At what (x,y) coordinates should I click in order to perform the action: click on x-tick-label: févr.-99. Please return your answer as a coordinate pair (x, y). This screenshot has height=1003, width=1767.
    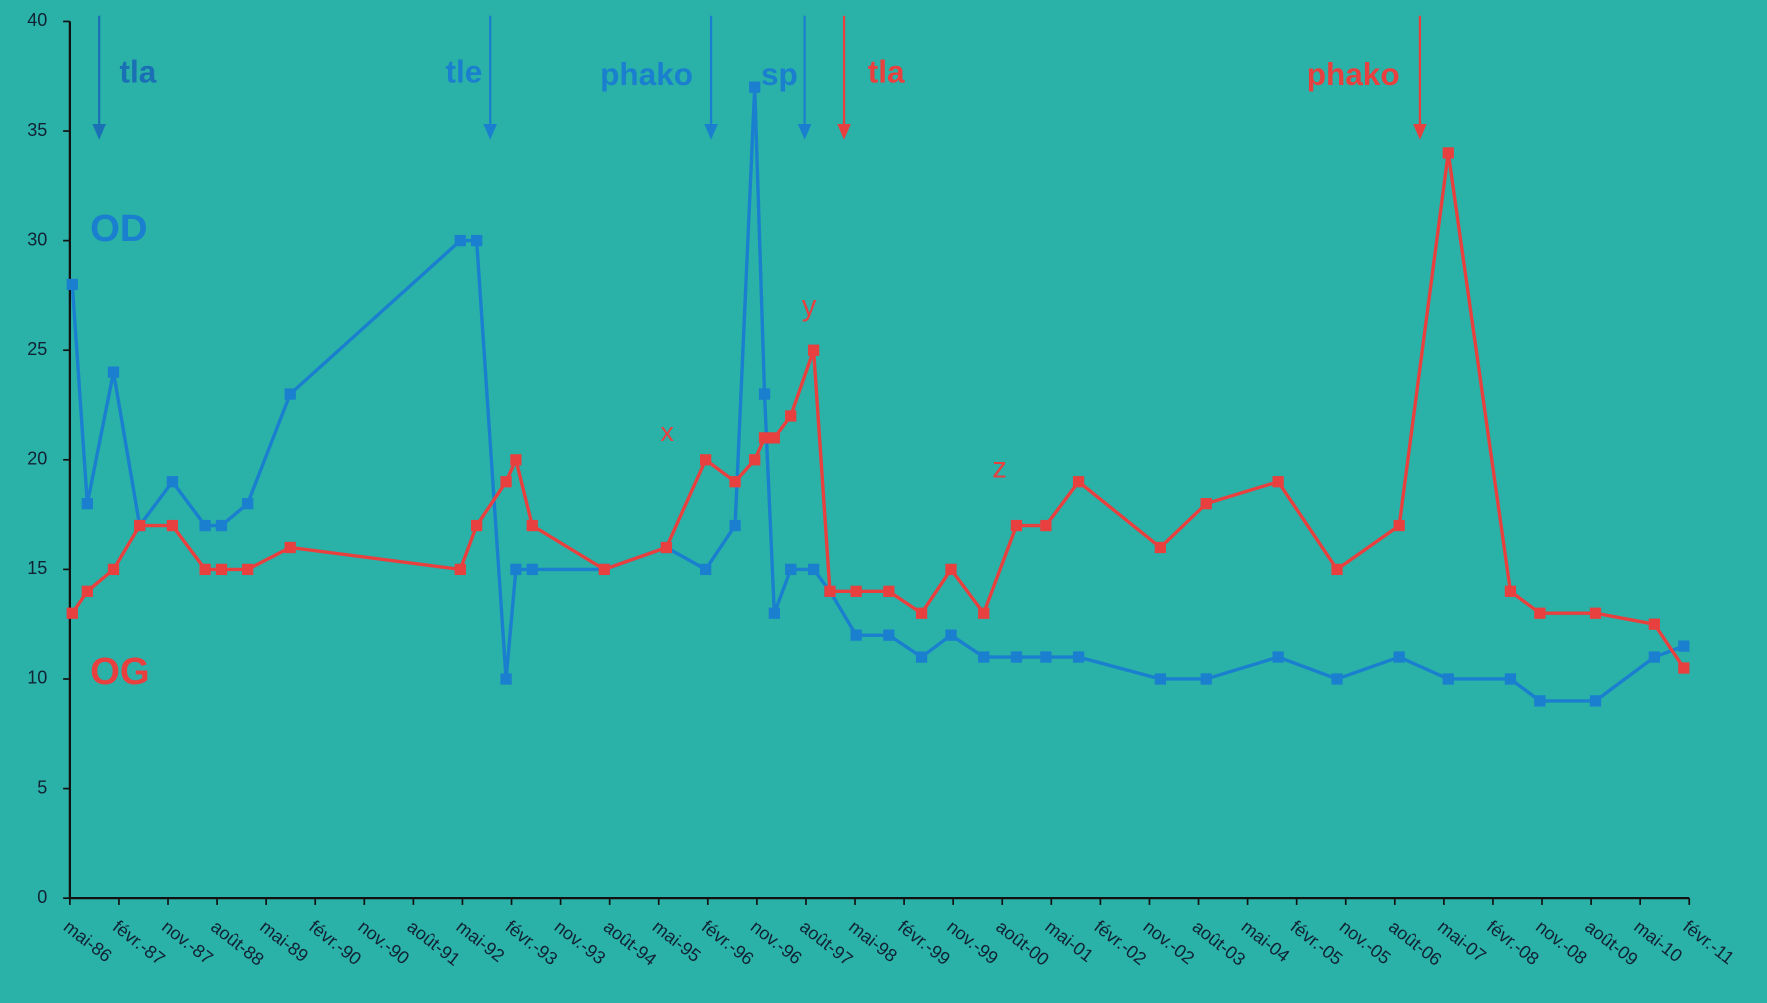
    Looking at the image, I should click on (924, 942).